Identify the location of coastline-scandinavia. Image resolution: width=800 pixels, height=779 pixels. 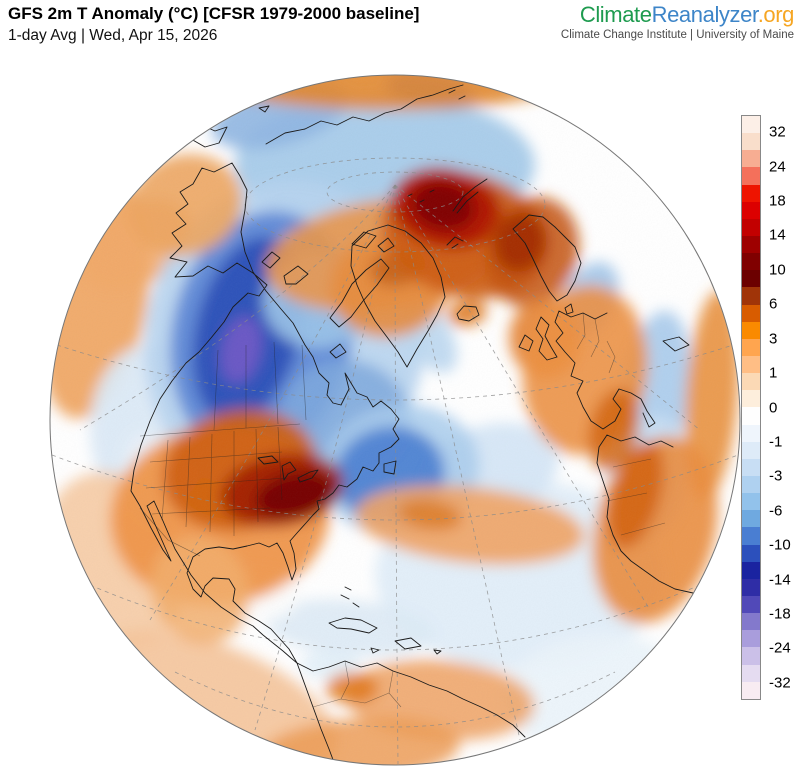
(547, 264).